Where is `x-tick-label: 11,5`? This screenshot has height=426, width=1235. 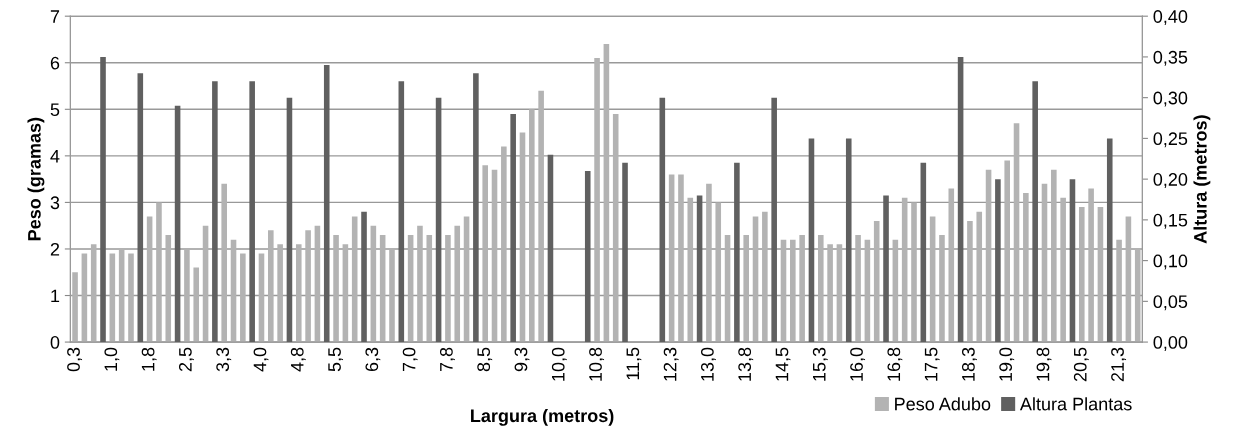
x-tick-label: 11,5 is located at coordinates (634, 363).